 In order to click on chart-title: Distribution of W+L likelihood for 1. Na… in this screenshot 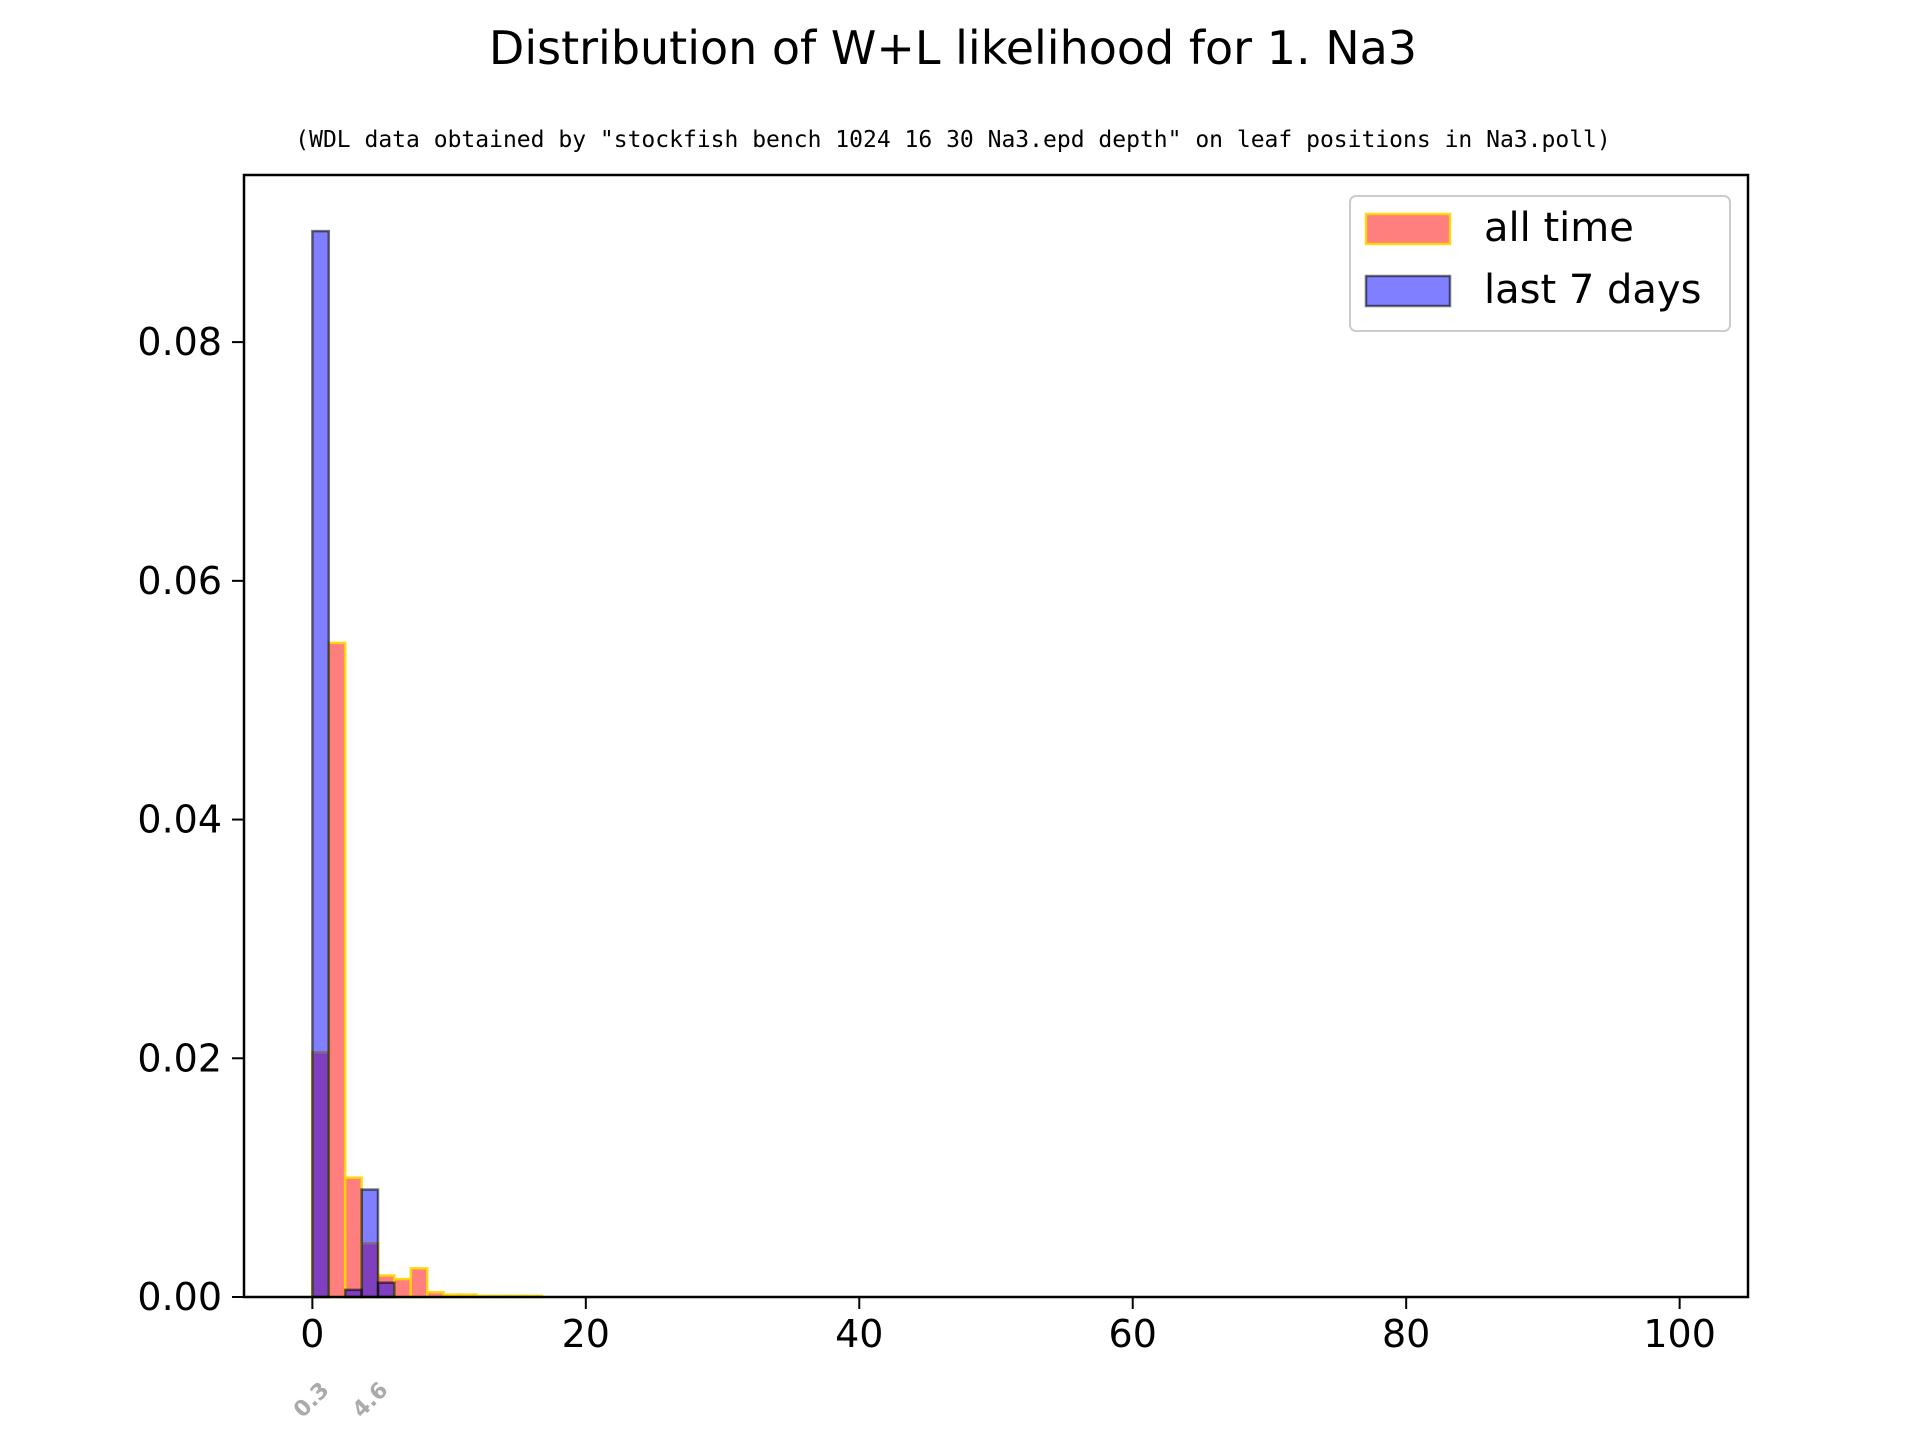, I will do `click(953, 48)`.